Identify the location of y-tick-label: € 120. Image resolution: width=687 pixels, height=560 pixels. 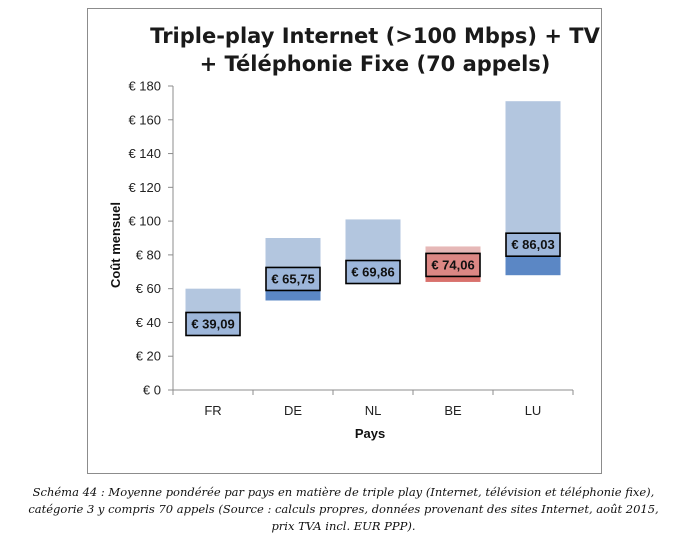
(144, 187).